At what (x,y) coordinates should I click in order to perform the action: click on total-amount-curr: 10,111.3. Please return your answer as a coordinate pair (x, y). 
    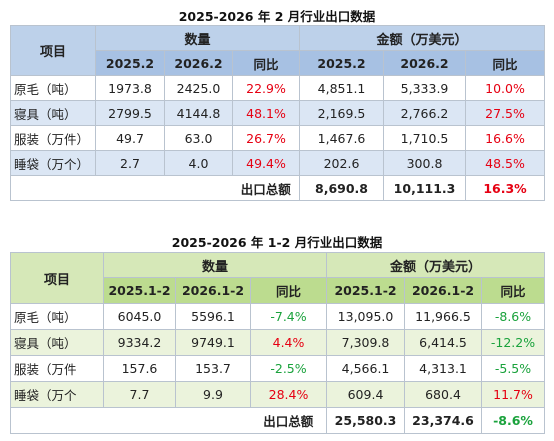
    Looking at the image, I should click on (425, 188).